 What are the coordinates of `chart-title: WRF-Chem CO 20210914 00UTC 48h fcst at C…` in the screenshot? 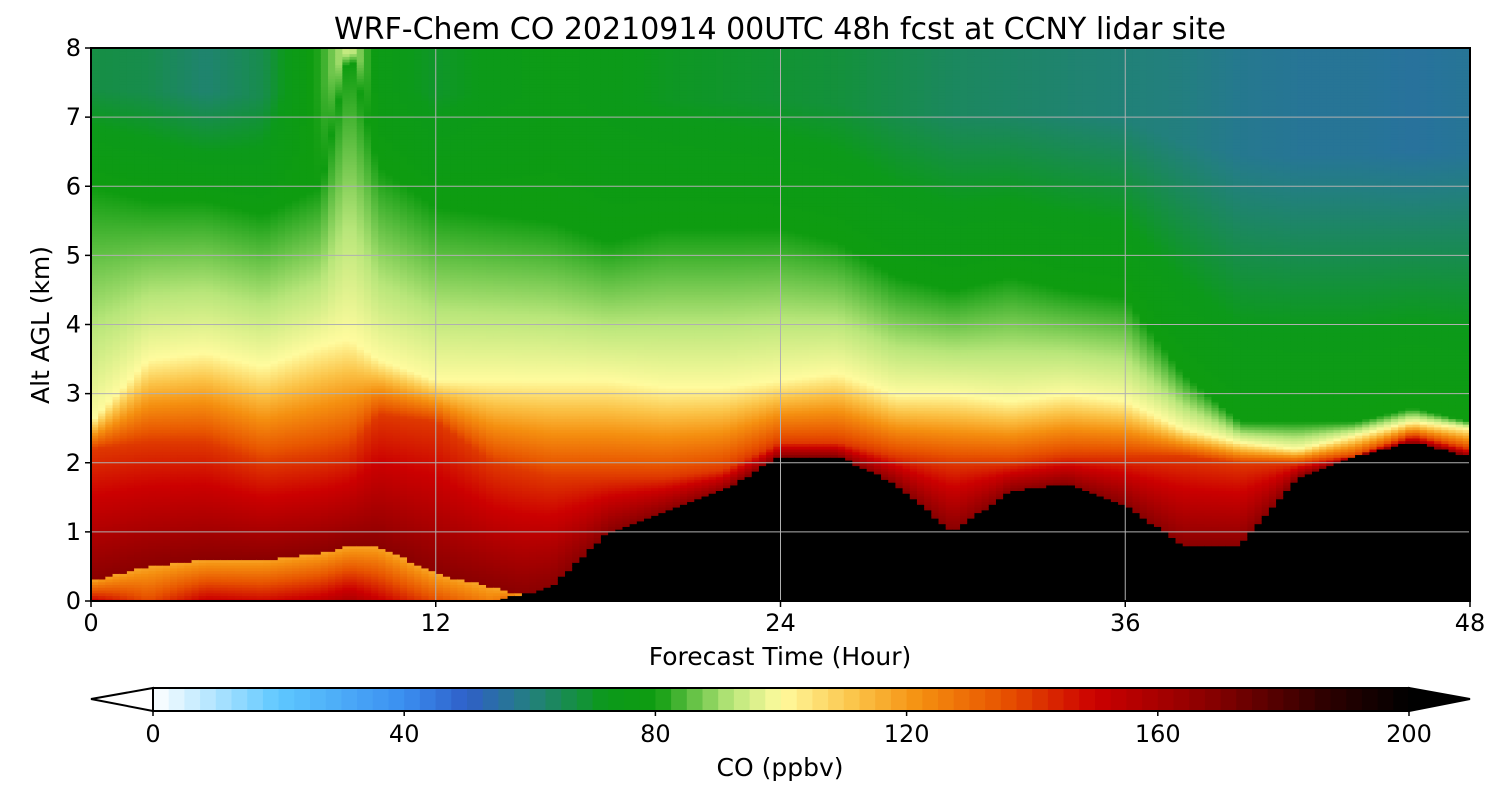 It's located at (780, 29).